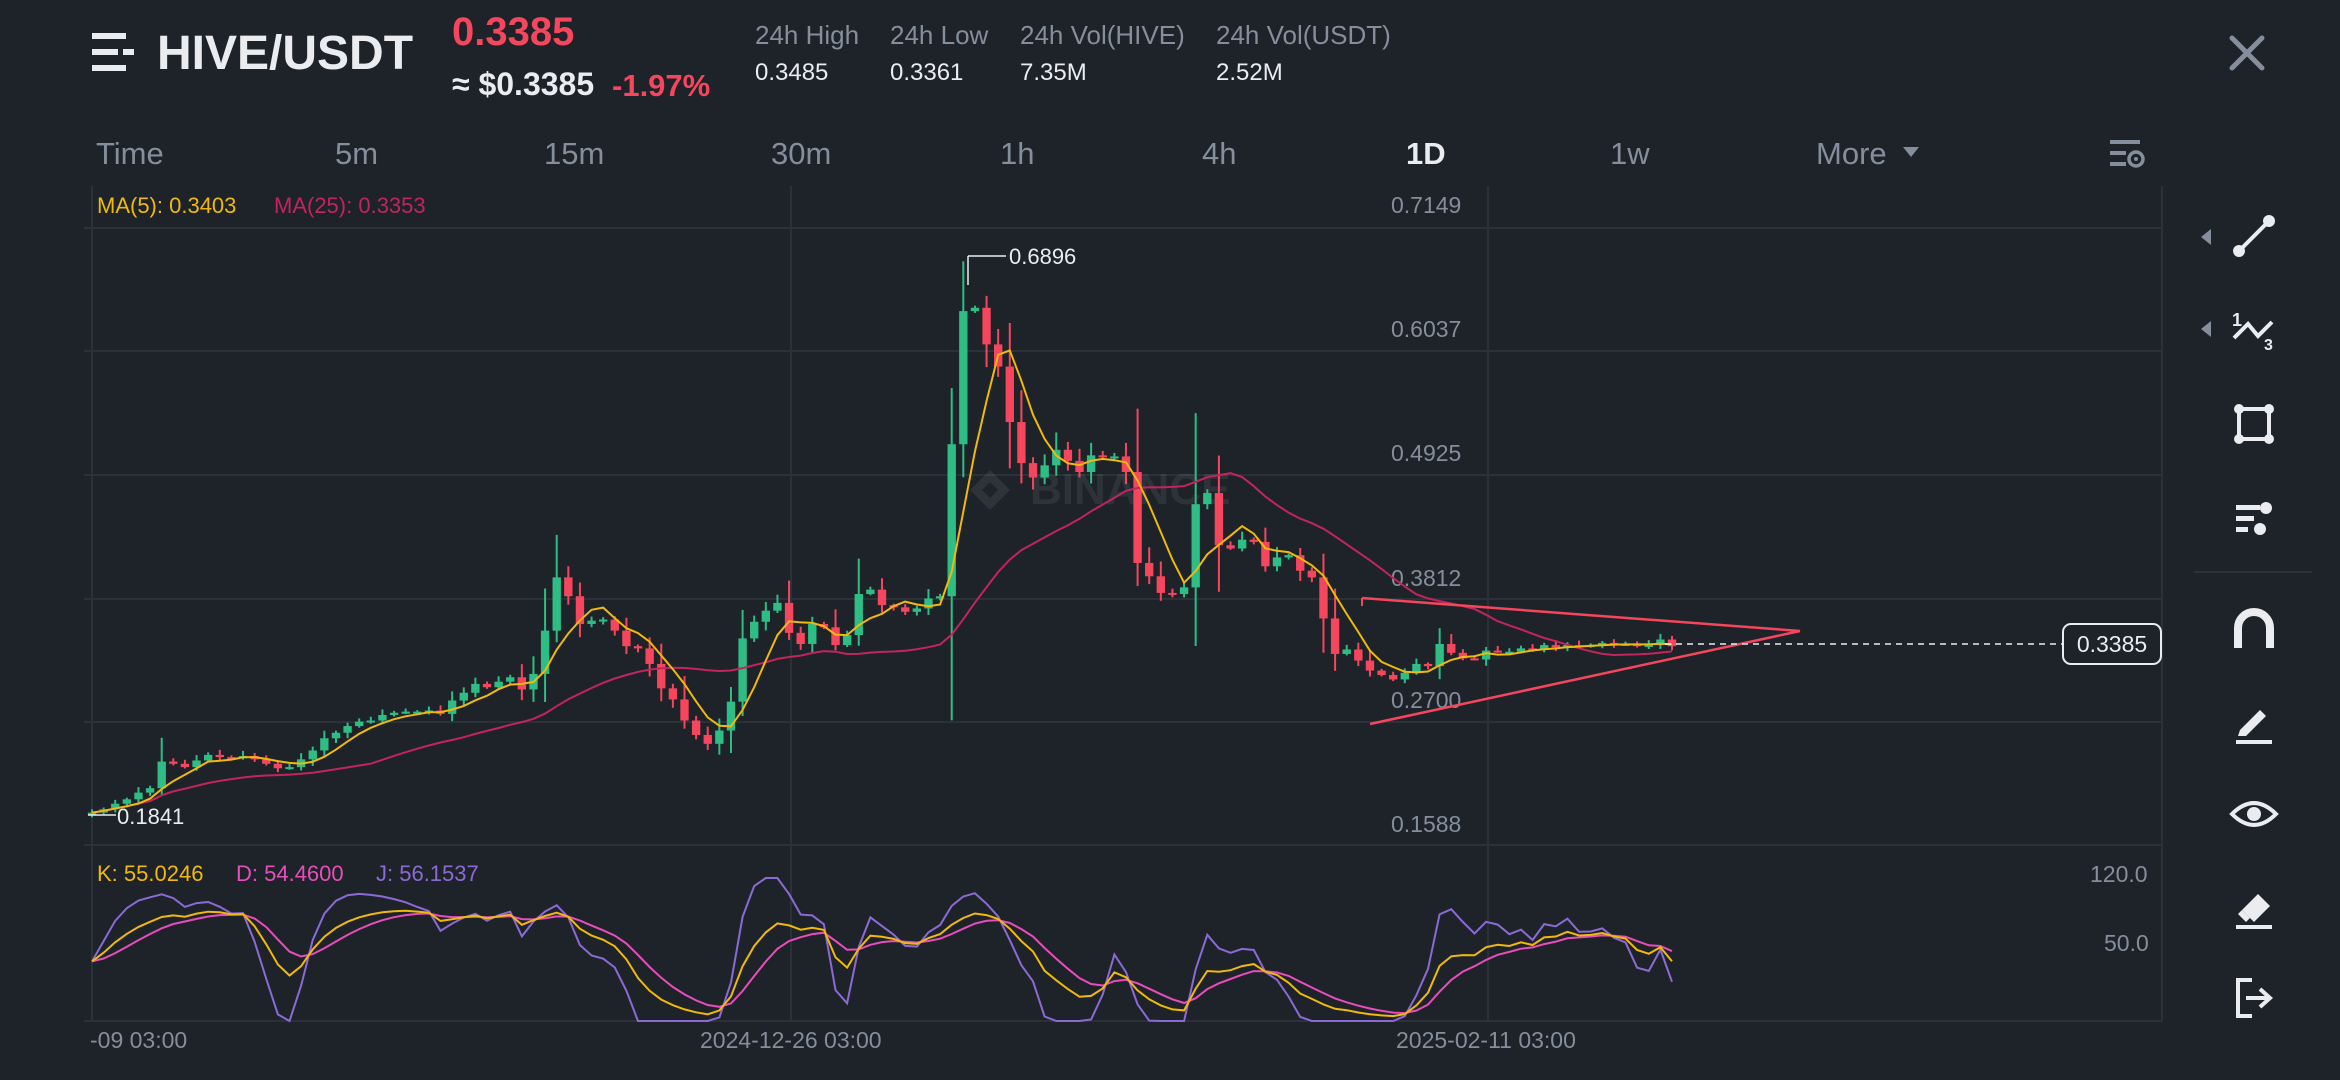 Image resolution: width=2340 pixels, height=1080 pixels. What do you see at coordinates (801, 153) in the screenshot?
I see `tab-30m: 30m` at bounding box center [801, 153].